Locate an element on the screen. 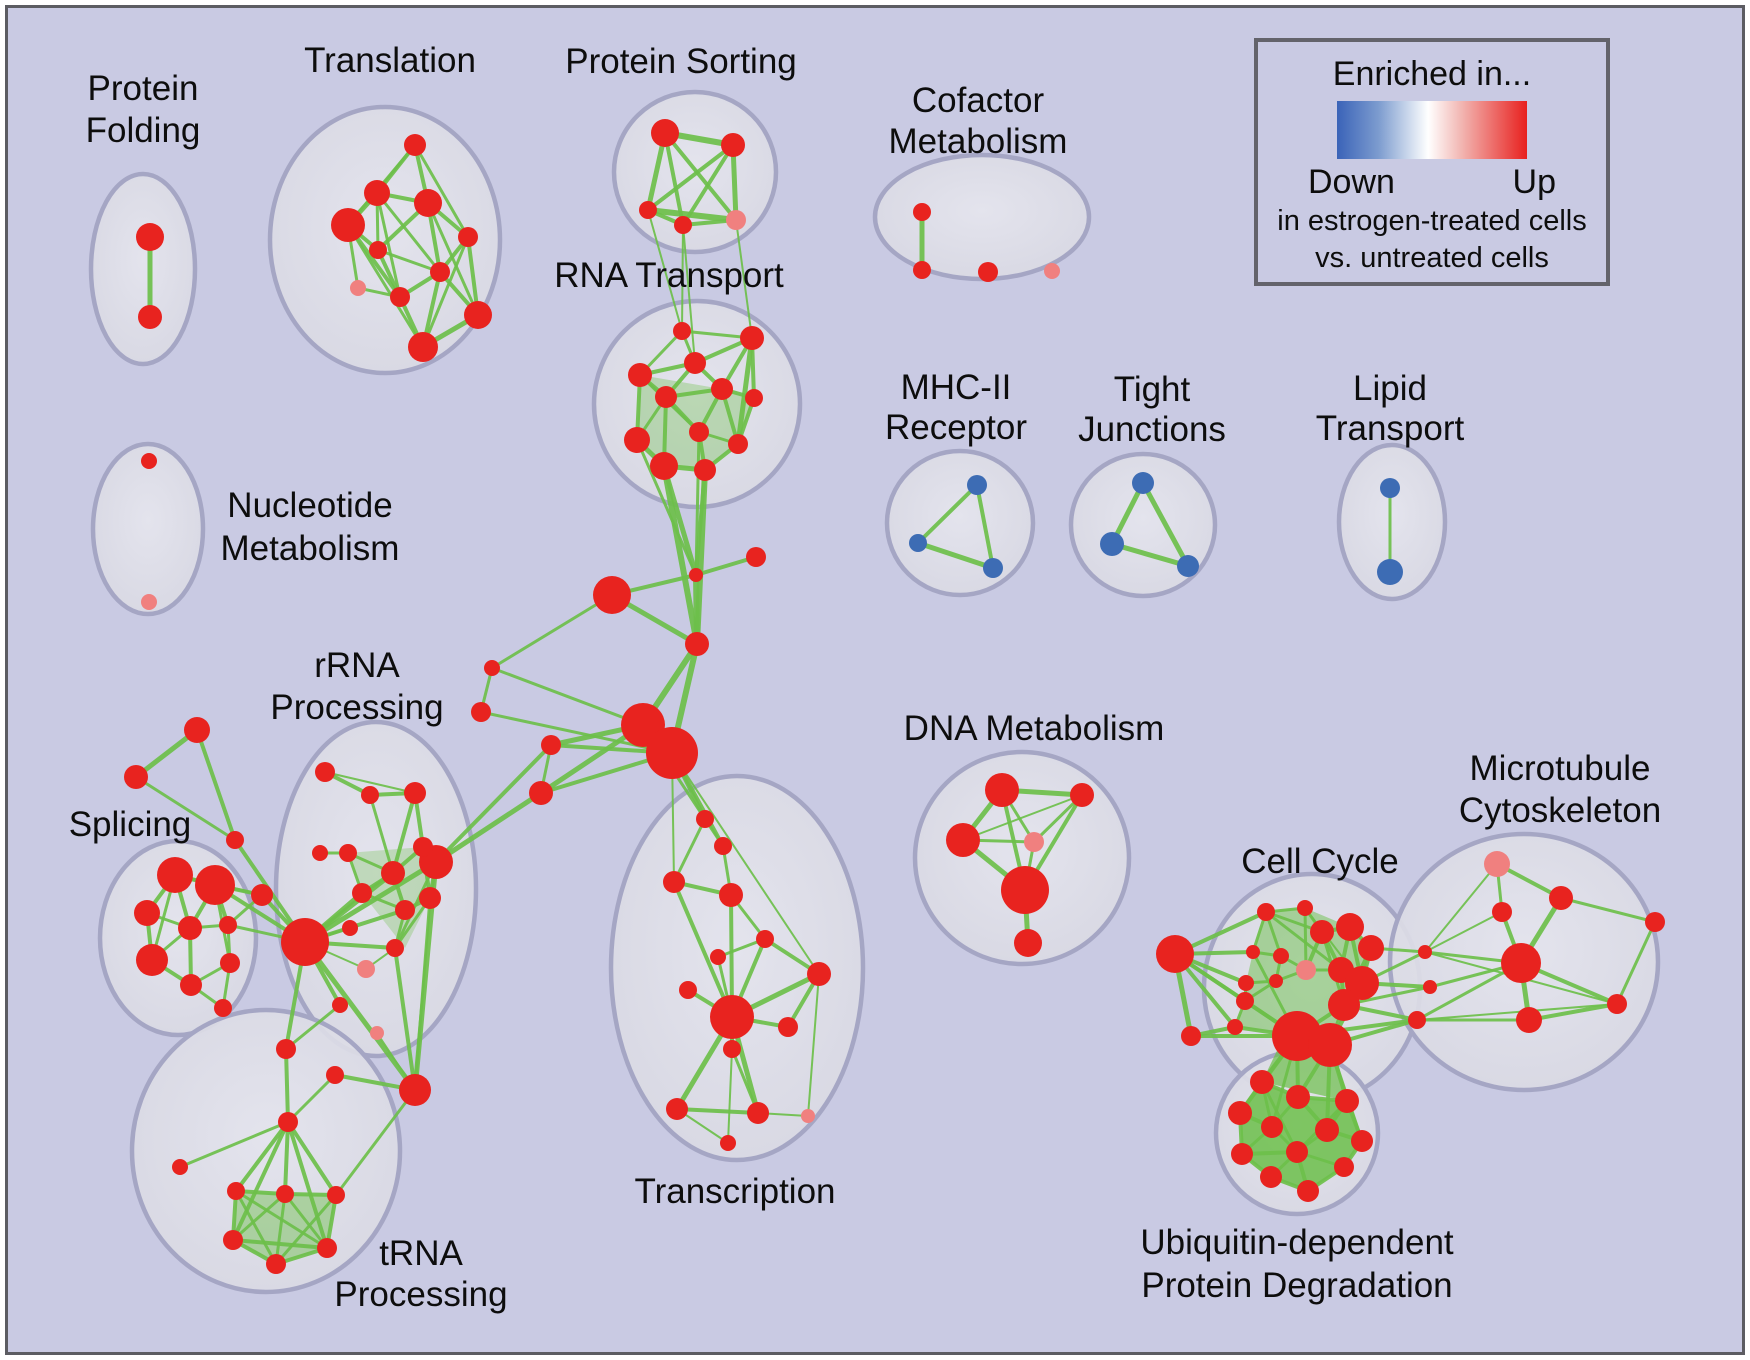 Image resolution: width=1750 pixels, height=1360 pixels. cluster-ellipse-translation is located at coordinates (385, 240).